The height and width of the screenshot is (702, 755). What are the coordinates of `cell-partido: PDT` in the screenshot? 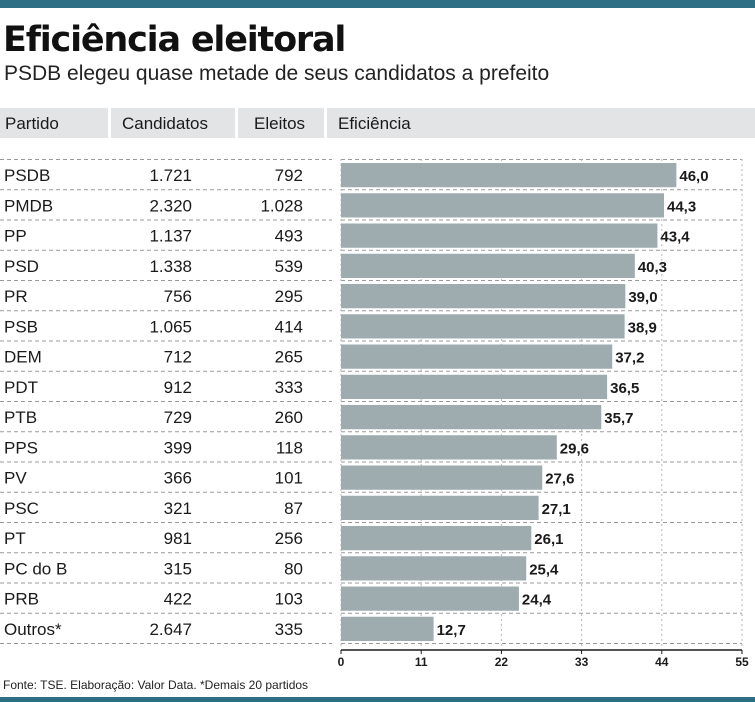 It's located at (21, 387).